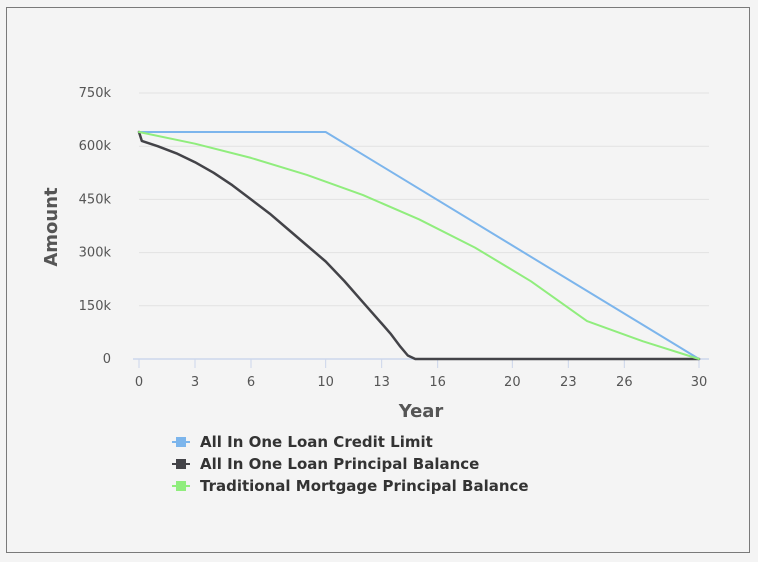 Image resolution: width=758 pixels, height=562 pixels. Describe the element at coordinates (139, 382) in the screenshot. I see `x-tick-label: 0` at that location.